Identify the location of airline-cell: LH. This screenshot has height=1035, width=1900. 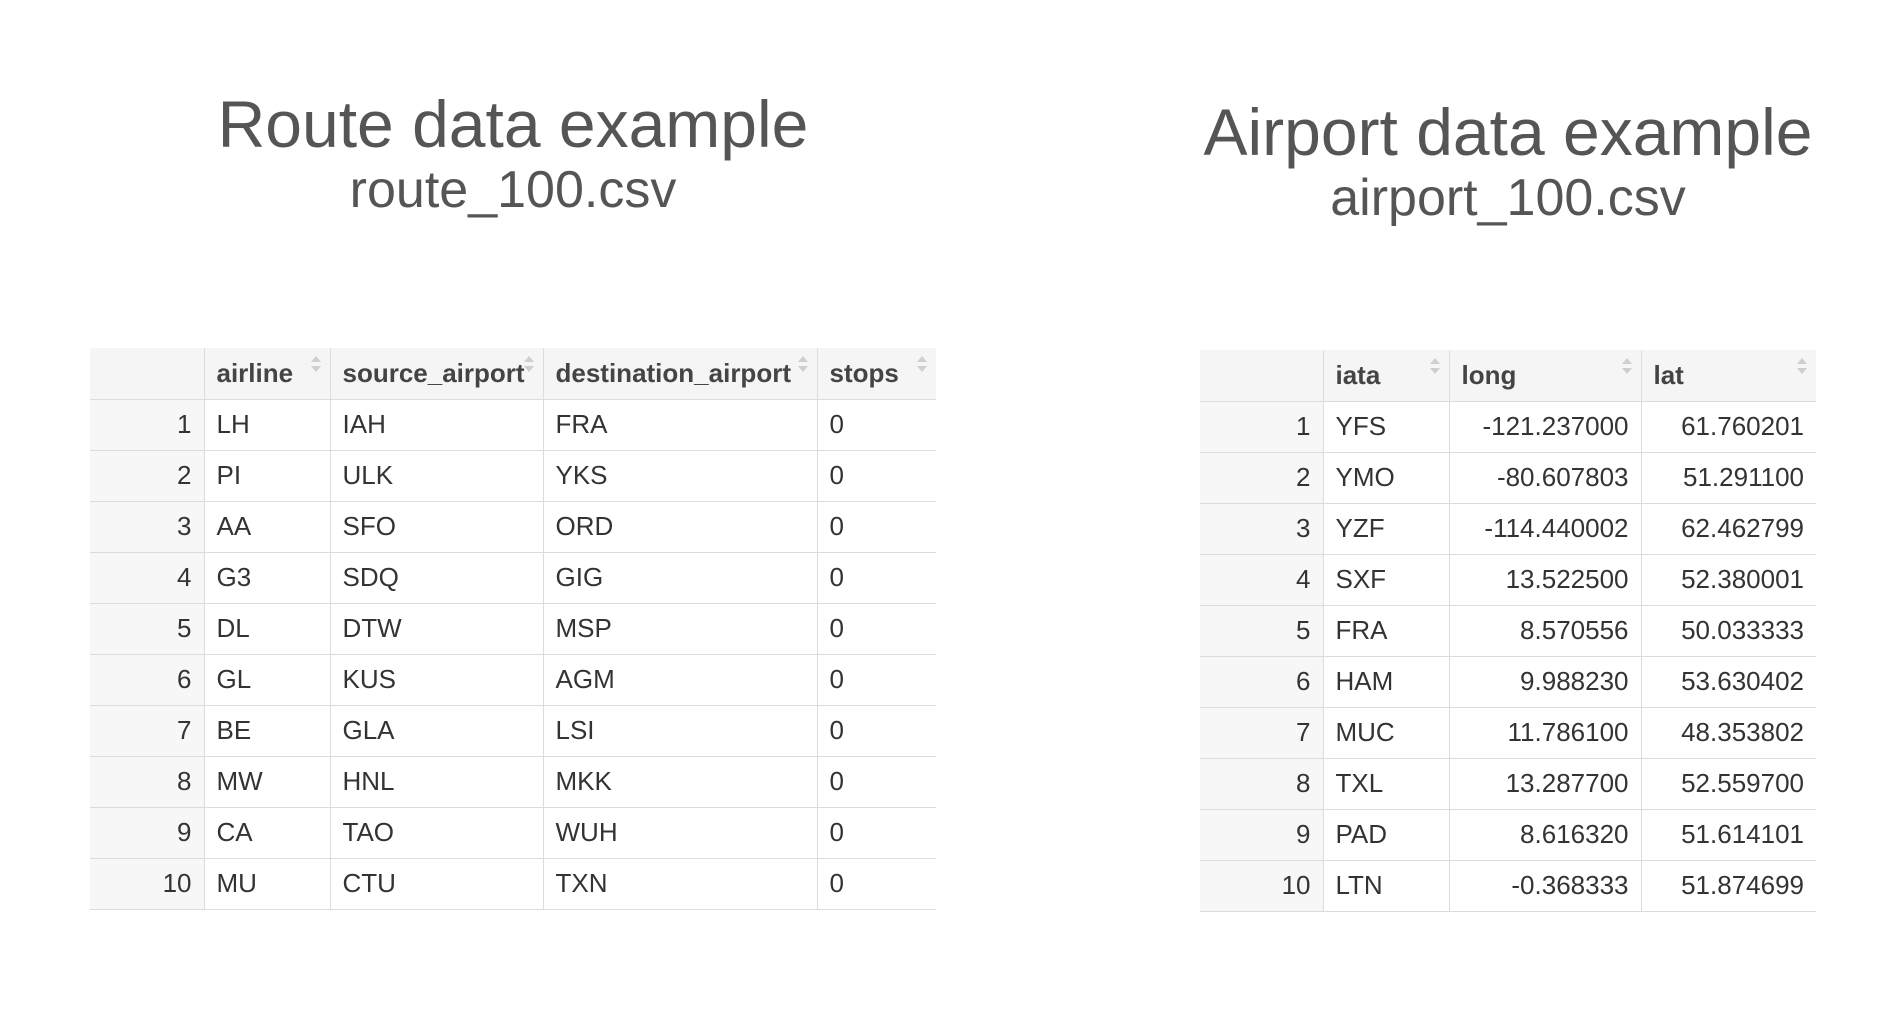
(267, 425).